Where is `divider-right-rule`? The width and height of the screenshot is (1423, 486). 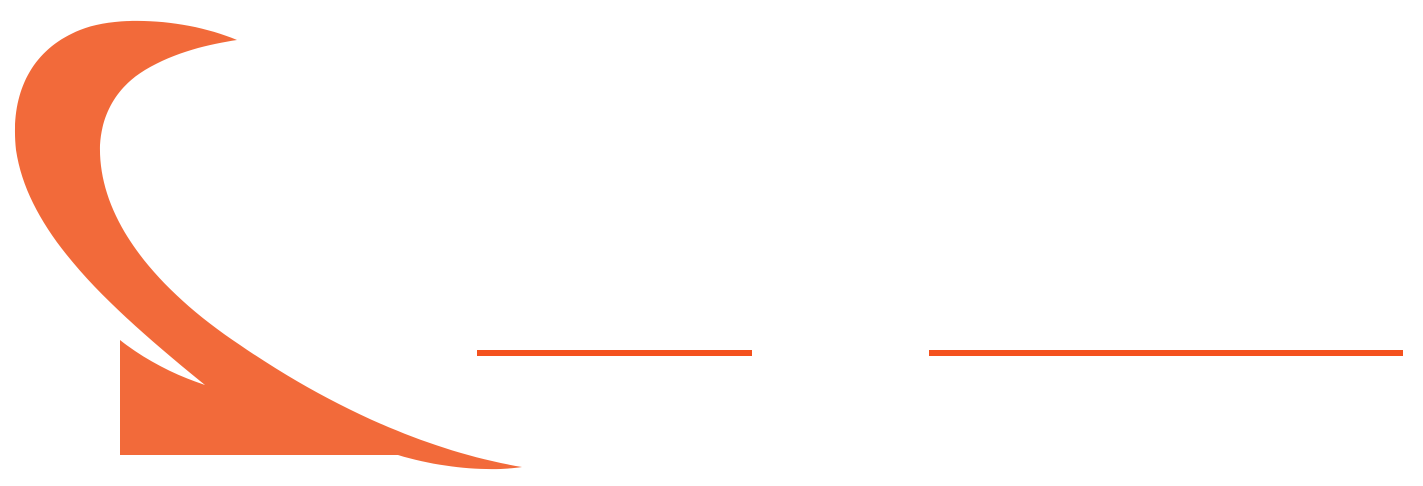
divider-right-rule is located at coordinates (1166, 353).